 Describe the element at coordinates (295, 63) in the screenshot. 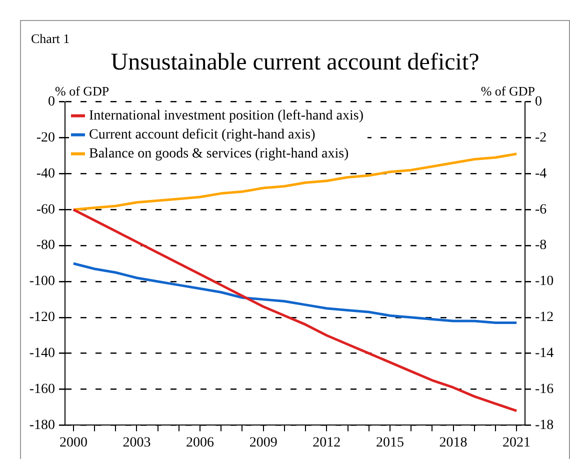

I see `chart-title: Unsustainable current account deficit?` at that location.